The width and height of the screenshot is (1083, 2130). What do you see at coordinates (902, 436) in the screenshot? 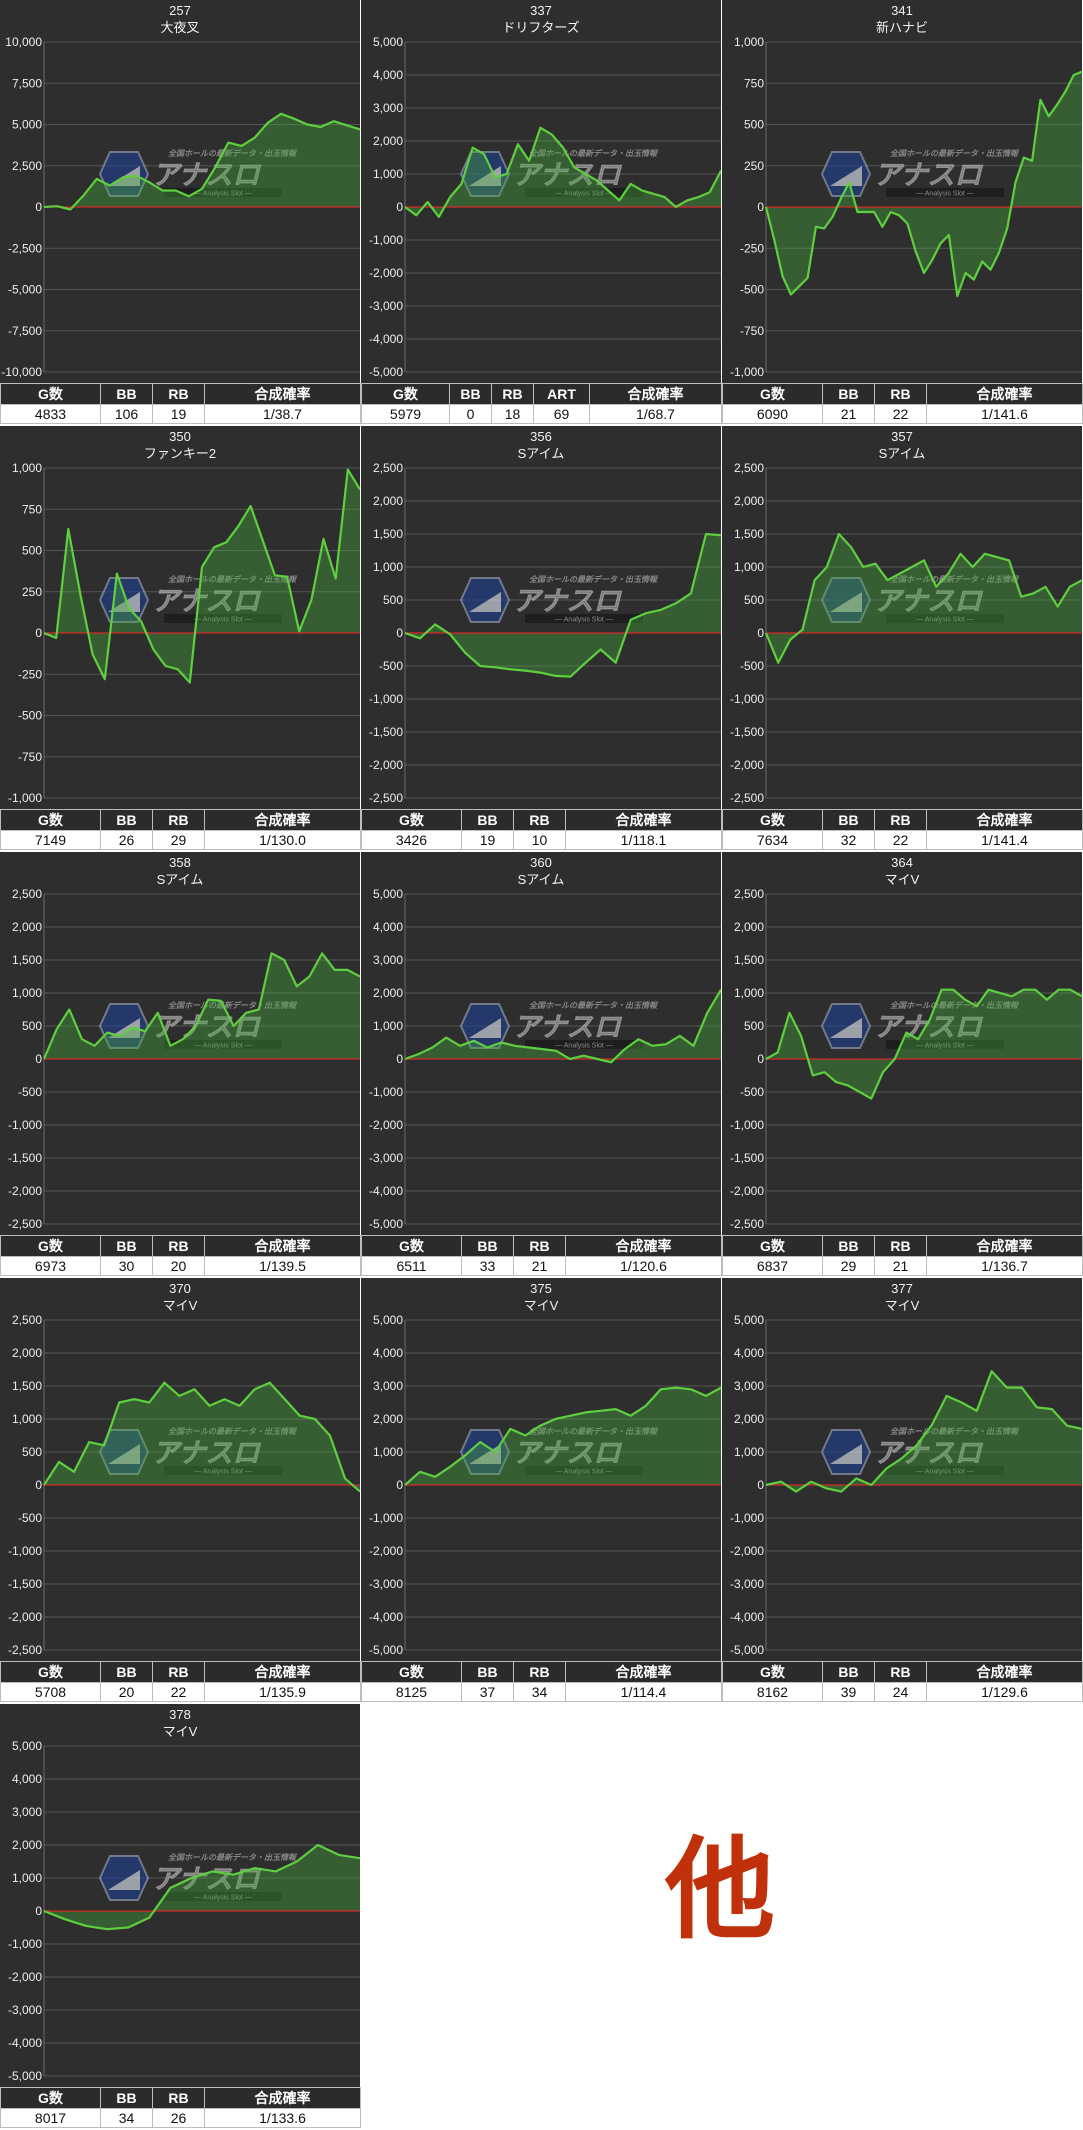
I see `chart-title: 357` at bounding box center [902, 436].